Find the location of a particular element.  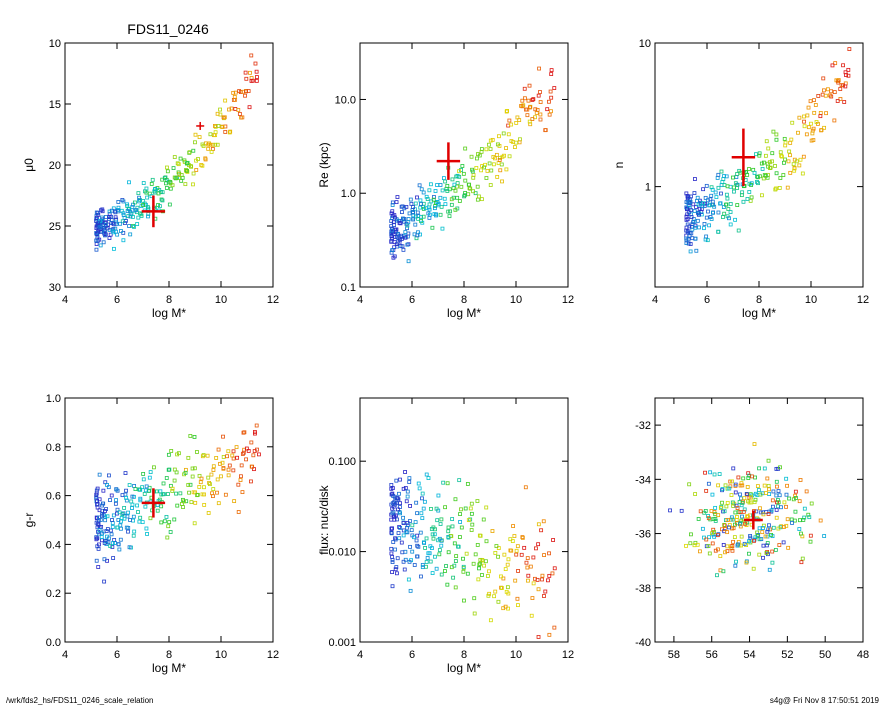

x-tick-label: 12 is located at coordinates (568, 300).